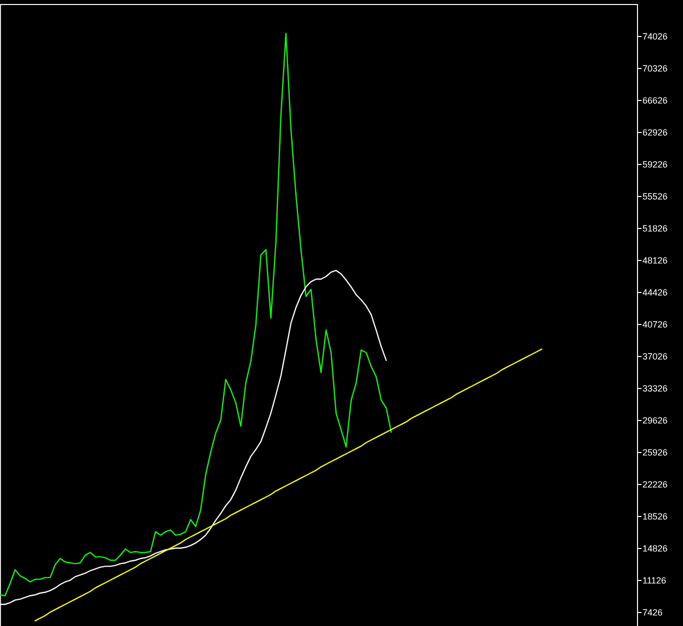  What do you see at coordinates (655, 164) in the screenshot?
I see `y-tick-label: 59226` at bounding box center [655, 164].